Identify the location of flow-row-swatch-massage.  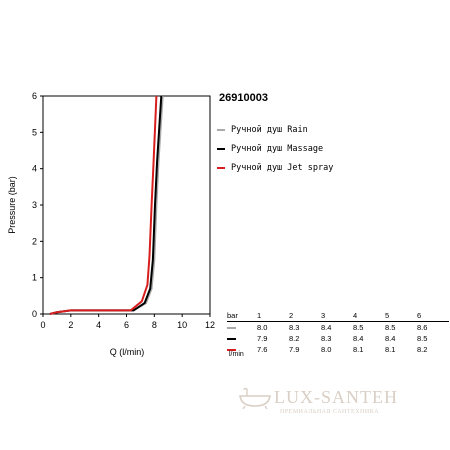
(231, 339).